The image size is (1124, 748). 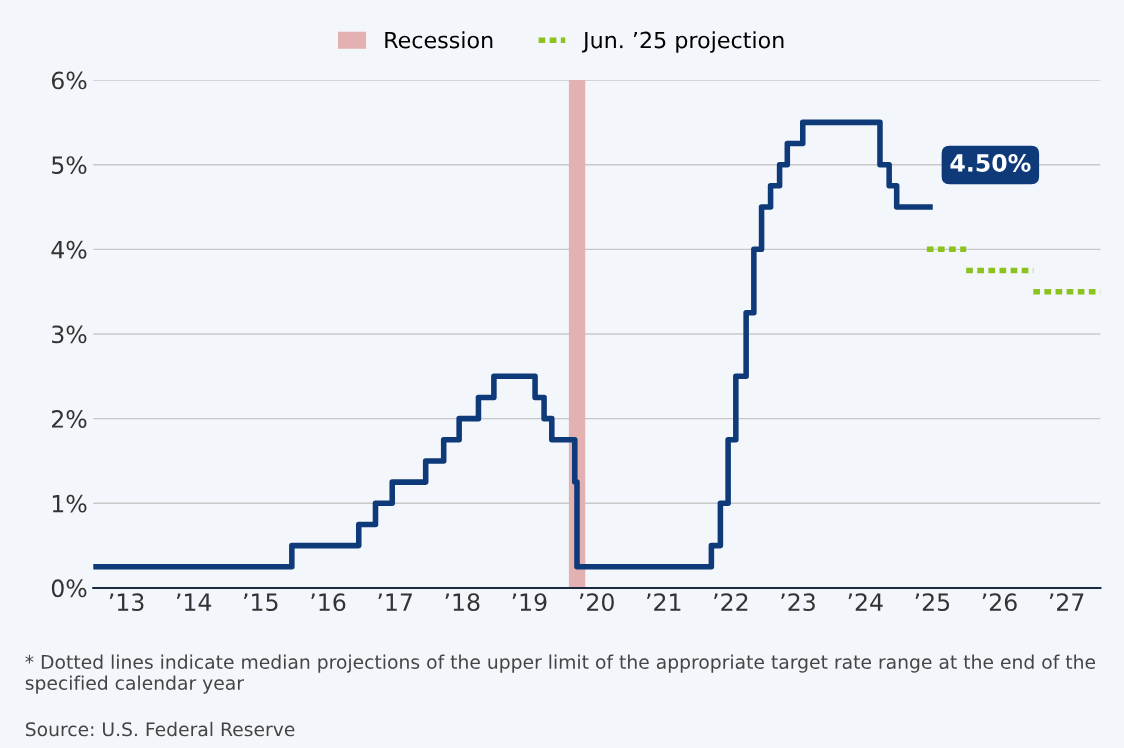 I want to click on x-tick-label: ’24, so click(x=865, y=602).